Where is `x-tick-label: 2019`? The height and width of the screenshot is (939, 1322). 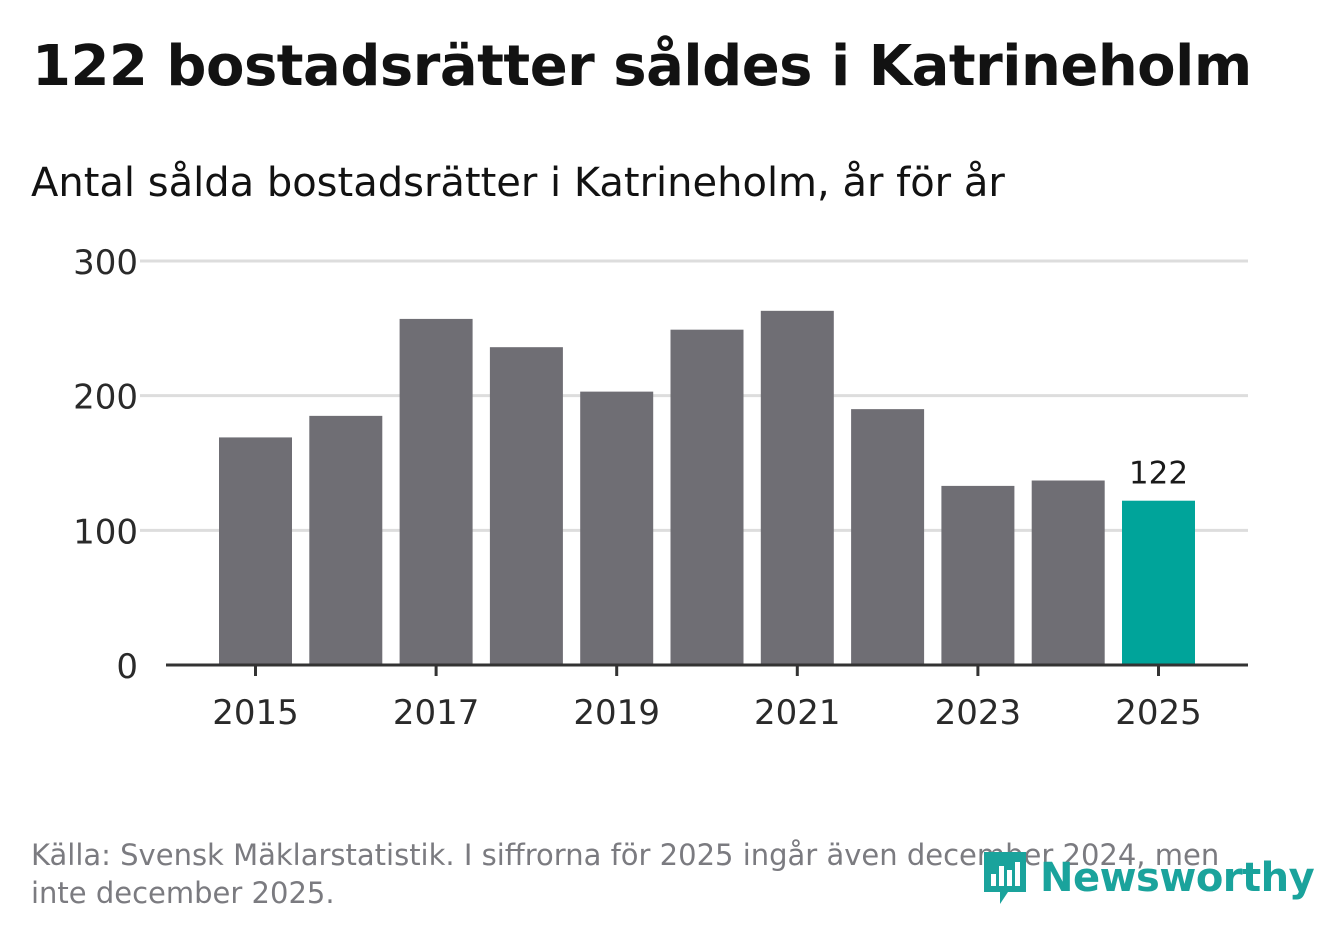 x-tick-label: 2019 is located at coordinates (616, 713).